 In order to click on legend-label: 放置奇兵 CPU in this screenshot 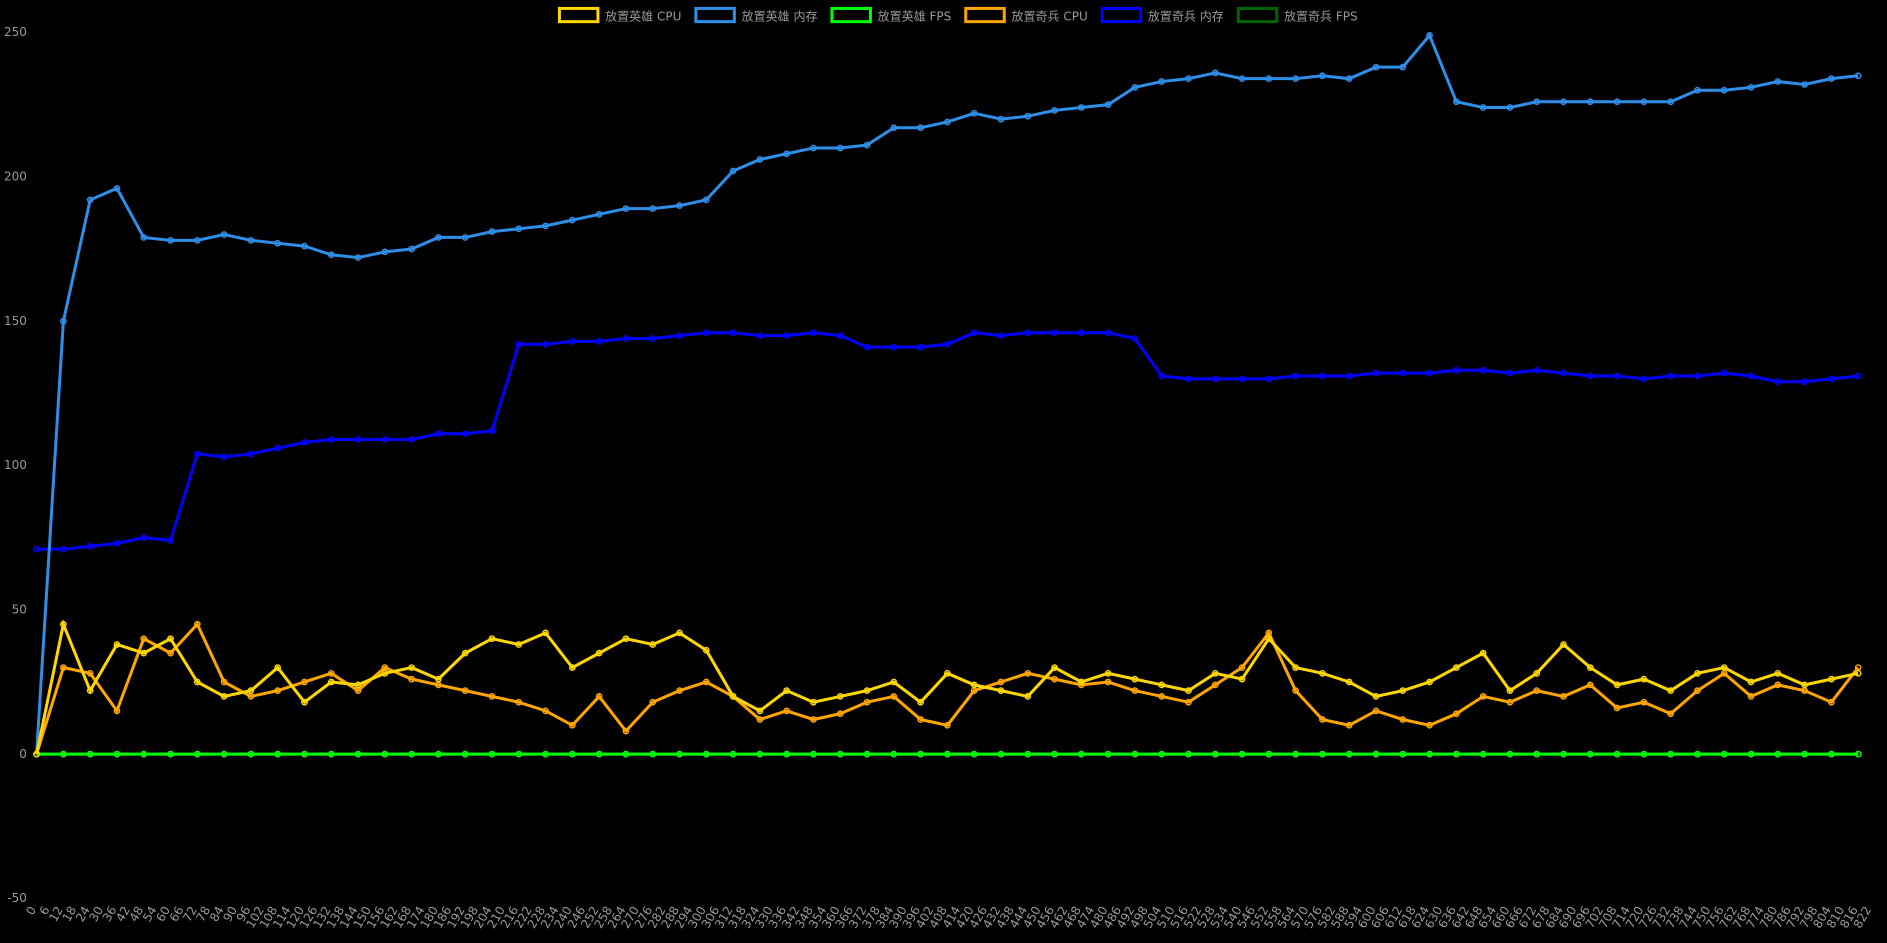, I will do `click(1049, 15)`.